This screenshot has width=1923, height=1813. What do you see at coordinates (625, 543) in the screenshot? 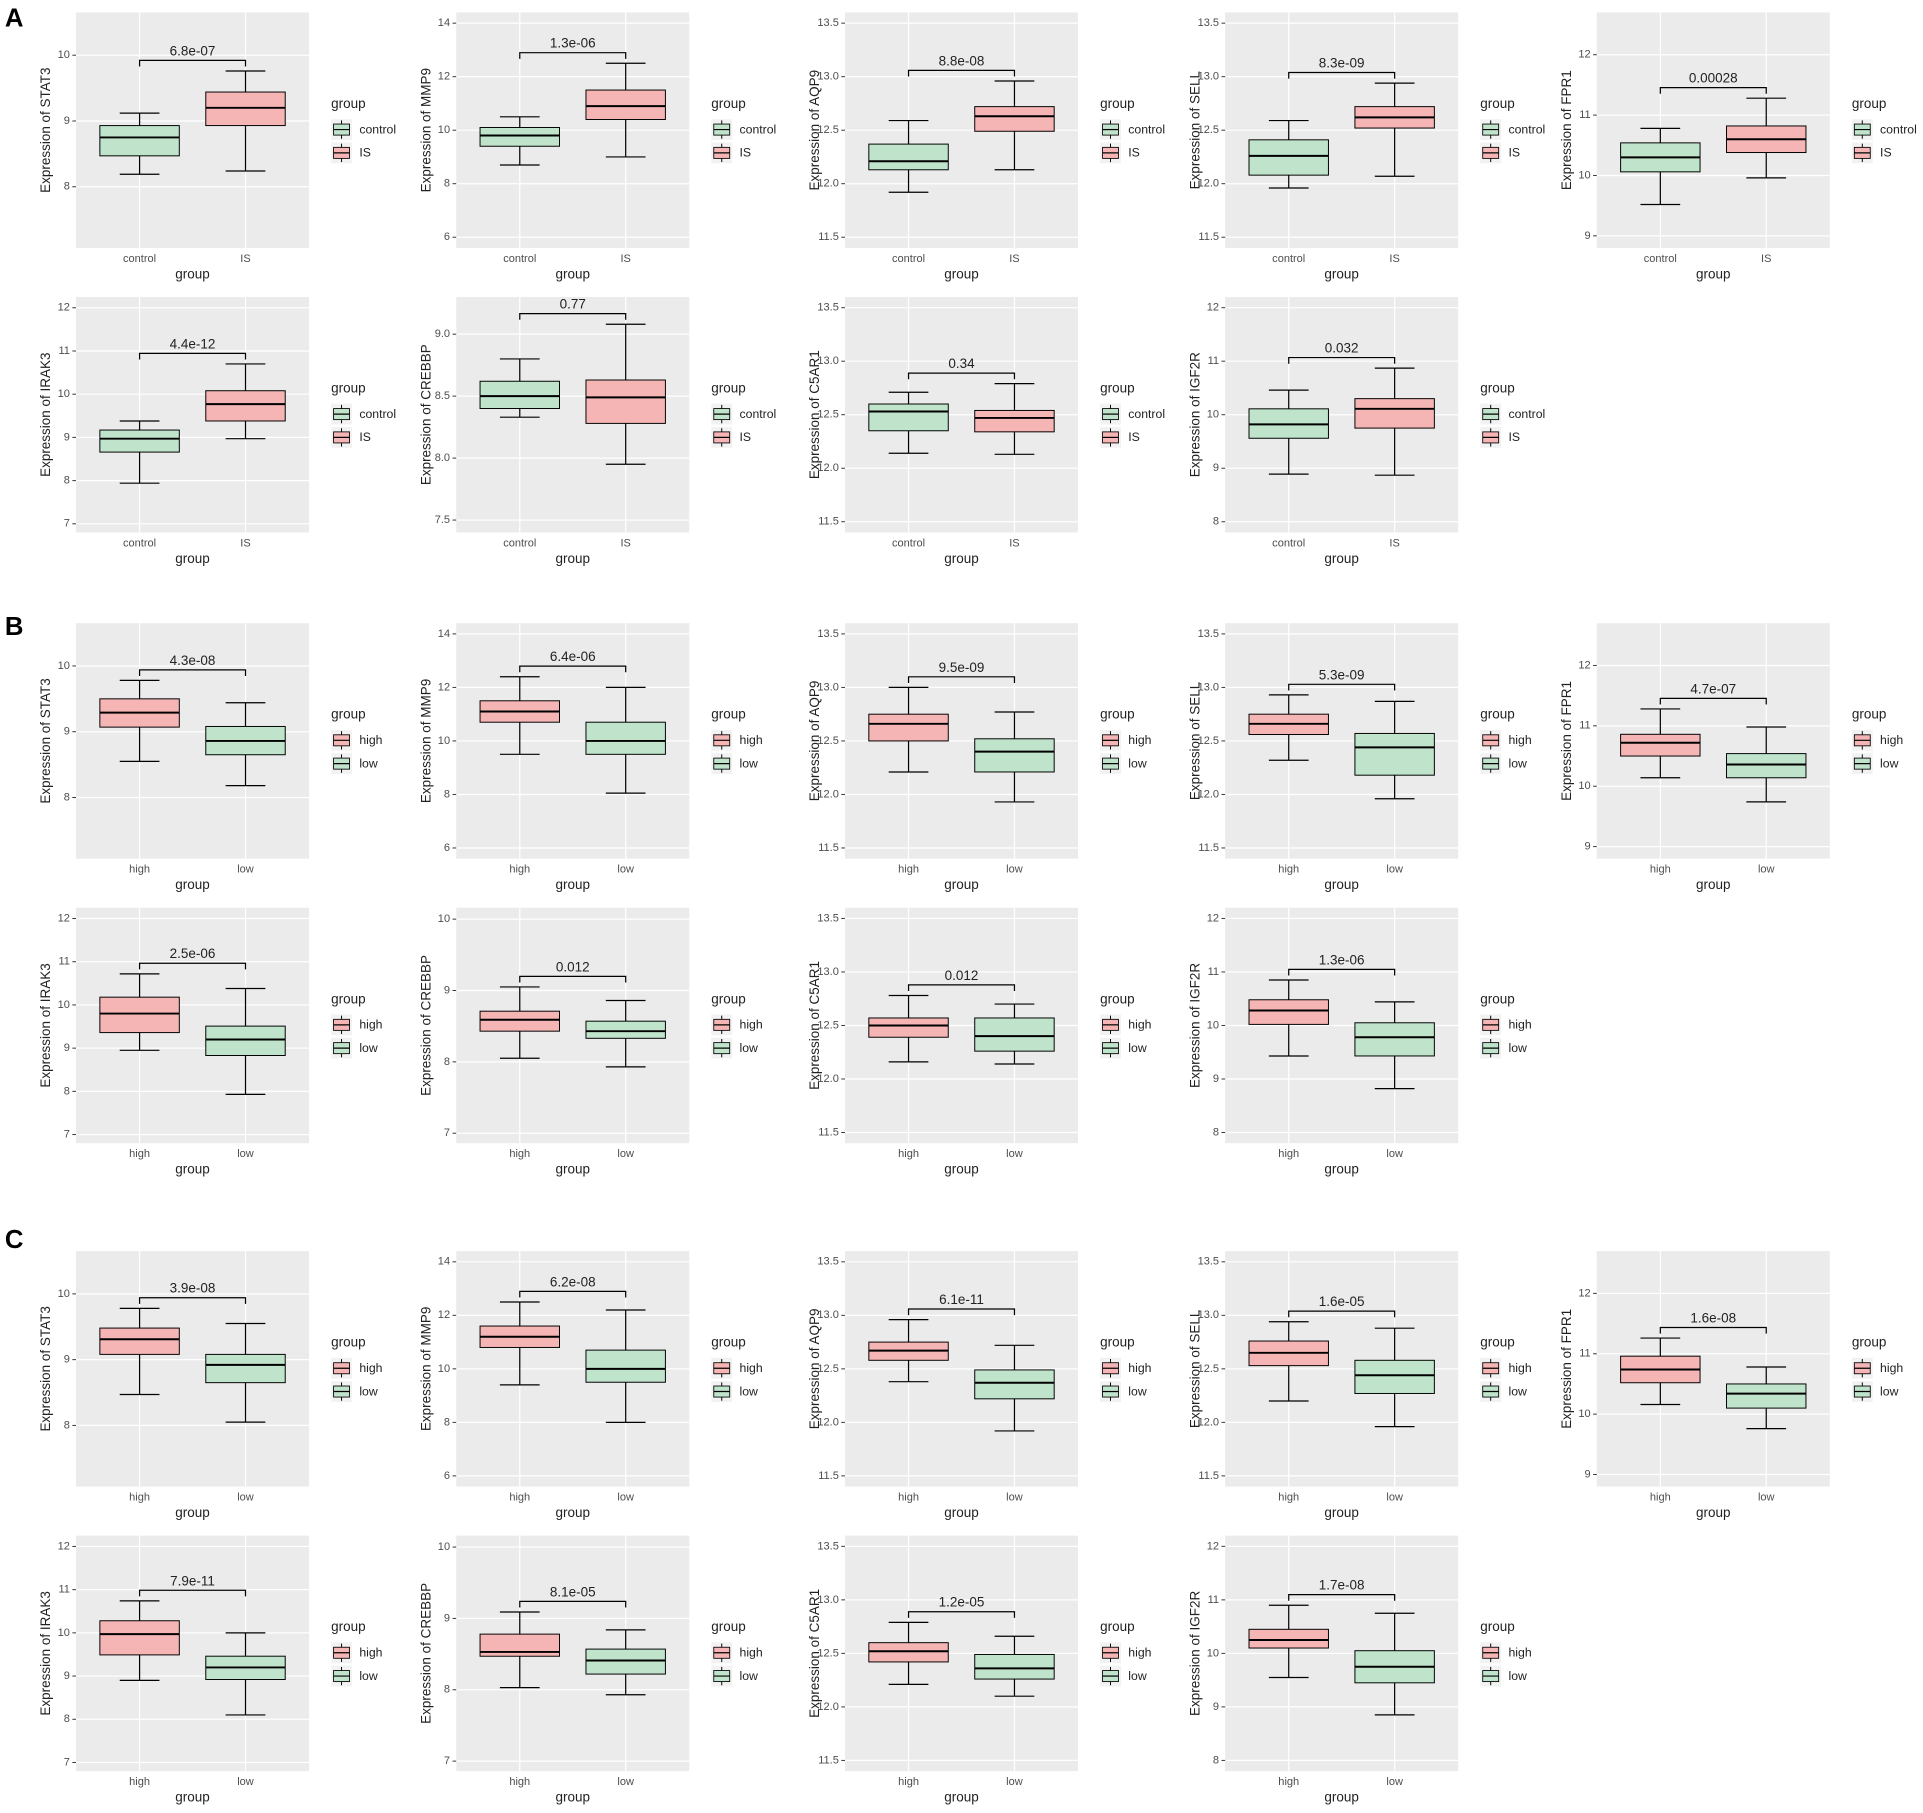
I see `x-tick-label: IS` at bounding box center [625, 543].